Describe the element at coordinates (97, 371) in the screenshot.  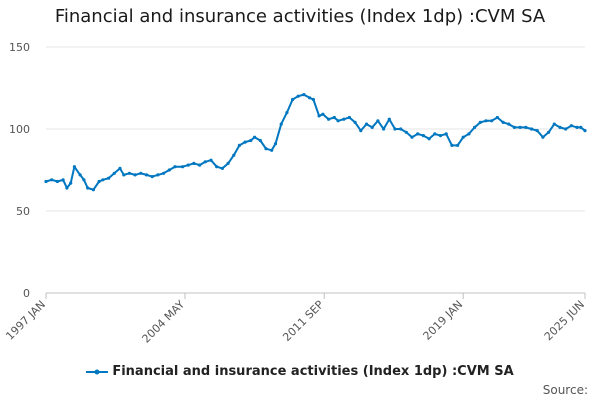
I see `legend-line-symbol` at that location.